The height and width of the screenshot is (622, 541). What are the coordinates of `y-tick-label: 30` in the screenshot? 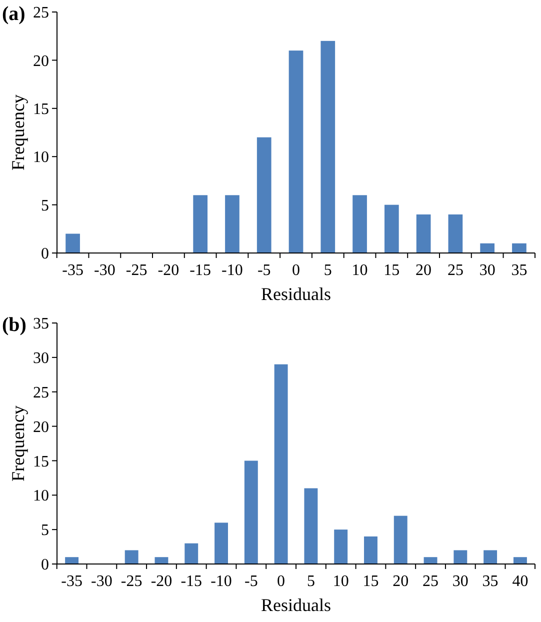 It's located at (41, 359).